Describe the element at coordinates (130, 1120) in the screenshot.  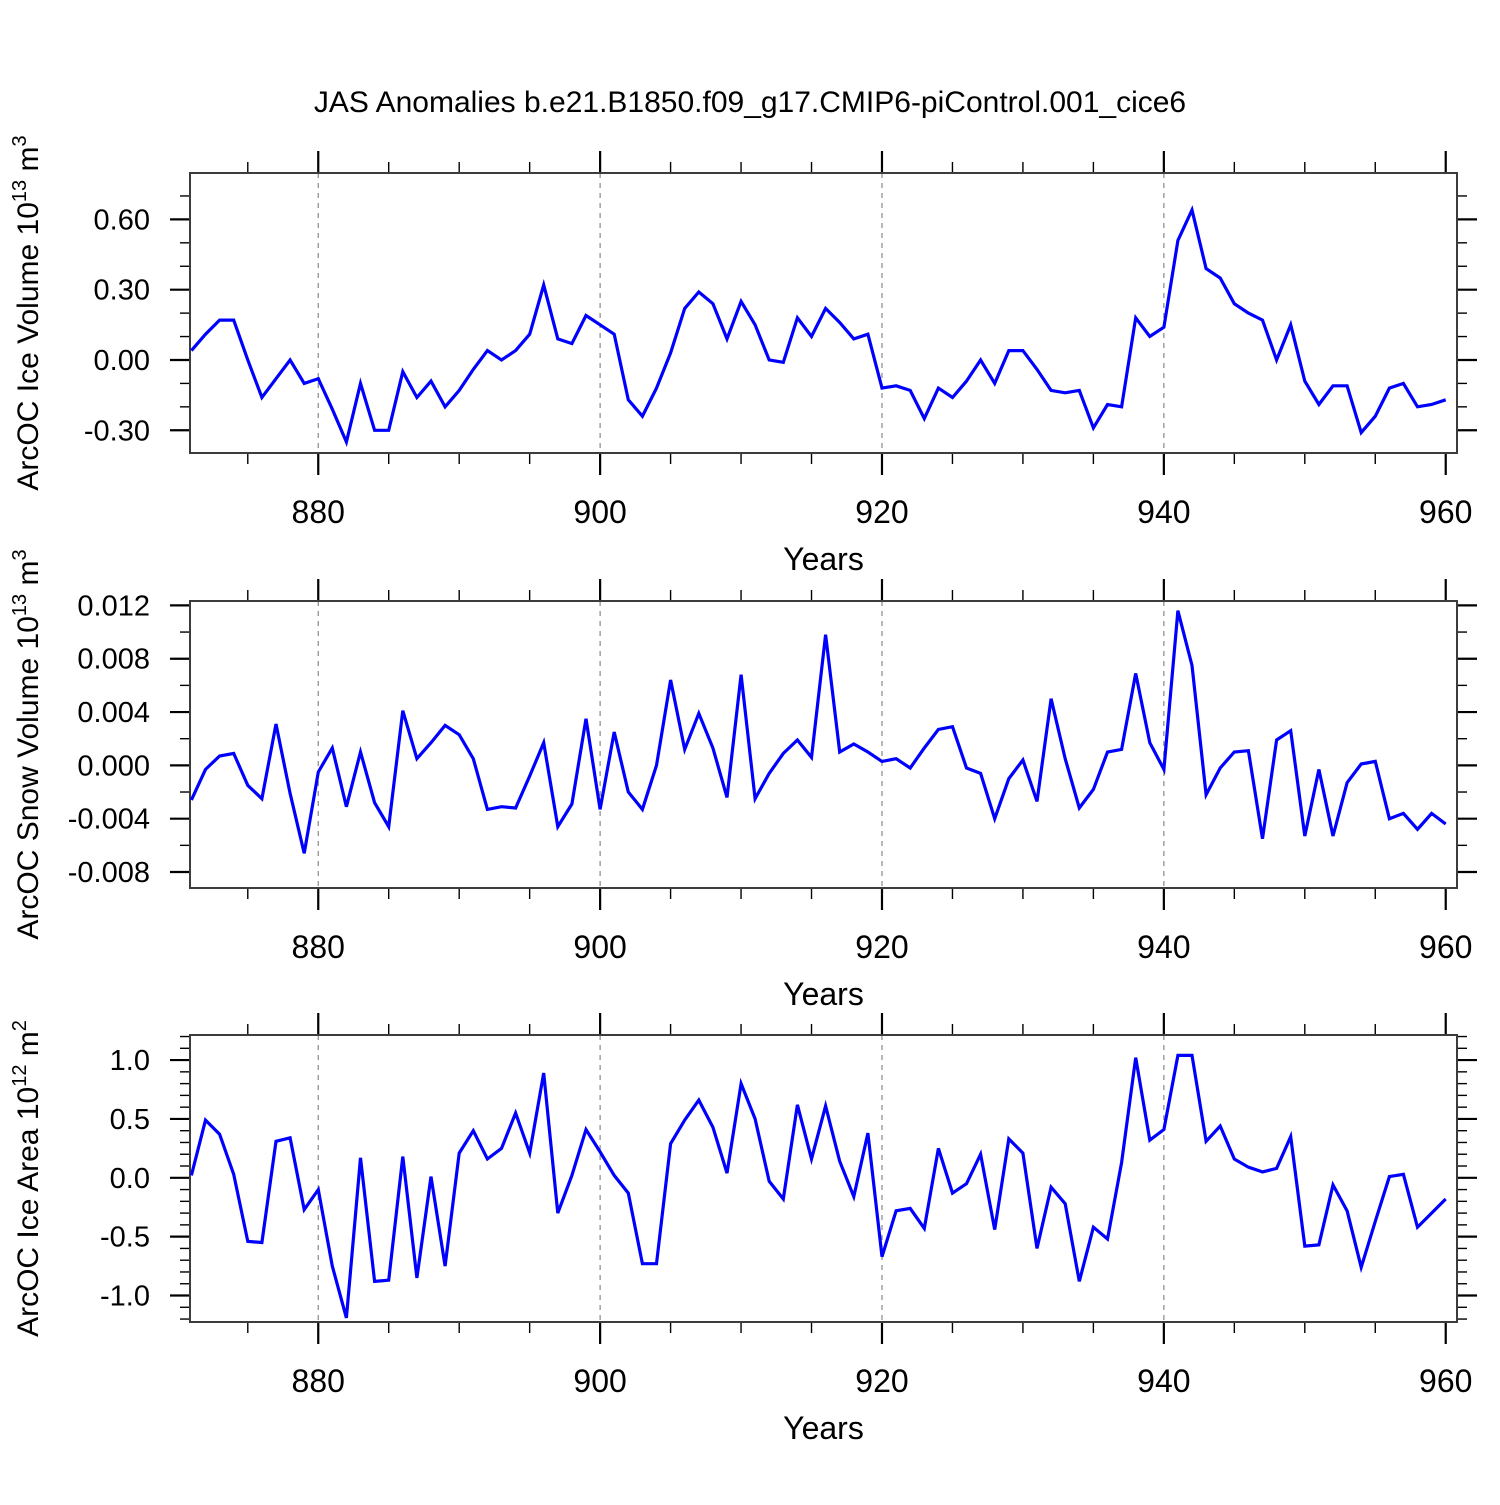
I see `y-tick-label: 0.5` at that location.